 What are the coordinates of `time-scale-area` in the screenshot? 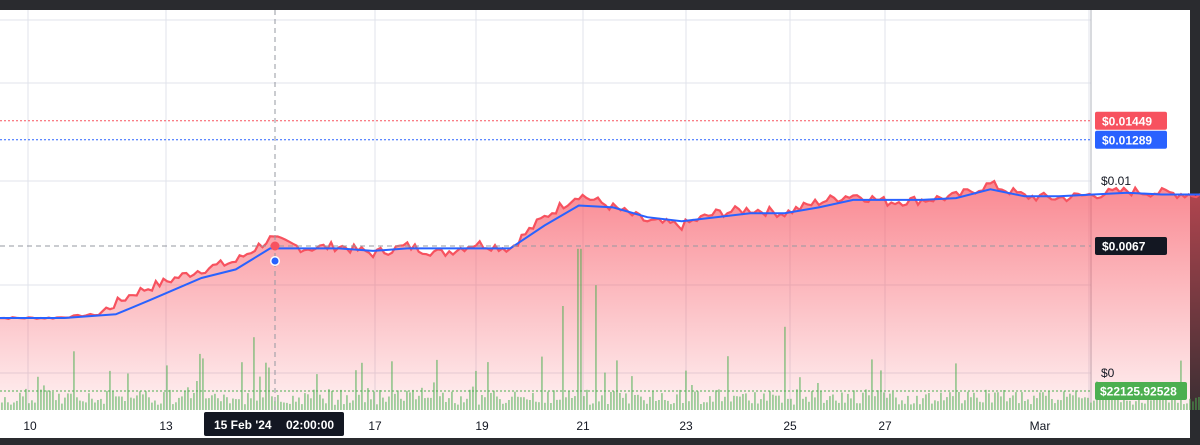 It's located at (595, 424).